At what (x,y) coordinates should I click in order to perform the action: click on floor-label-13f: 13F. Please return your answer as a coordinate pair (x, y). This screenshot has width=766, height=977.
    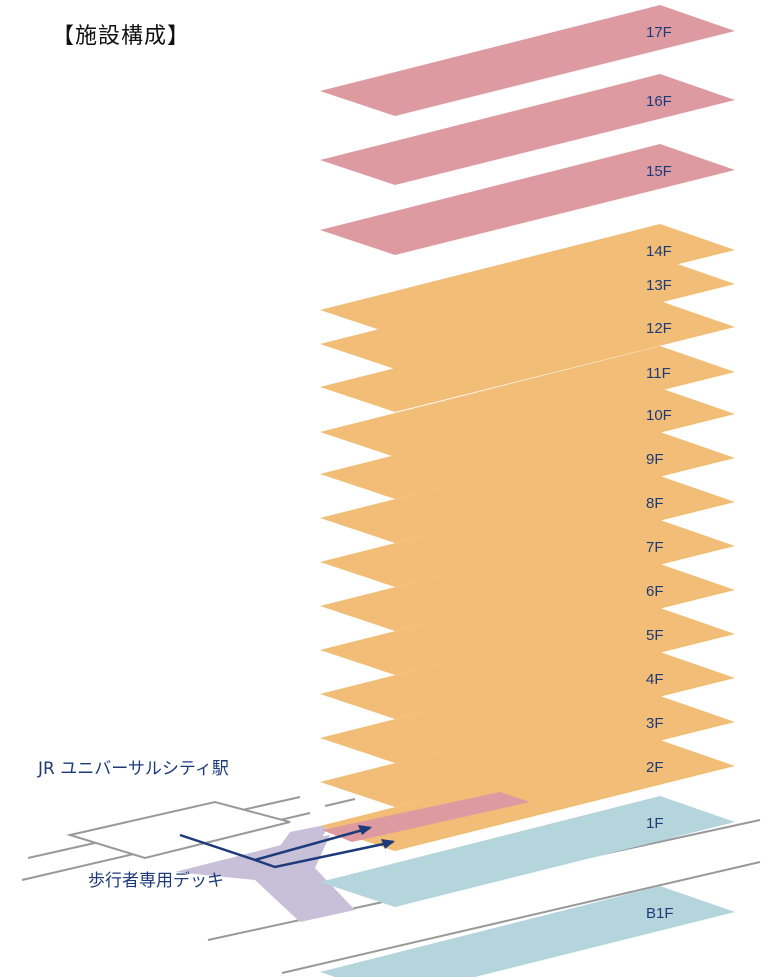
    Looking at the image, I should click on (659, 285).